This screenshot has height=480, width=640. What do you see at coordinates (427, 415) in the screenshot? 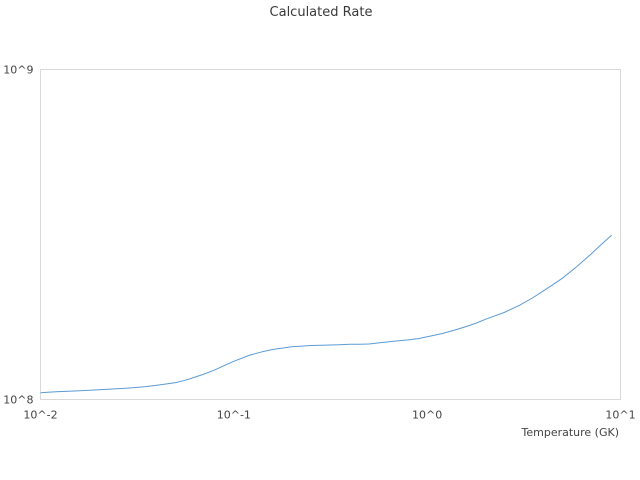
I see `x-tick-label: 10^0` at bounding box center [427, 415].